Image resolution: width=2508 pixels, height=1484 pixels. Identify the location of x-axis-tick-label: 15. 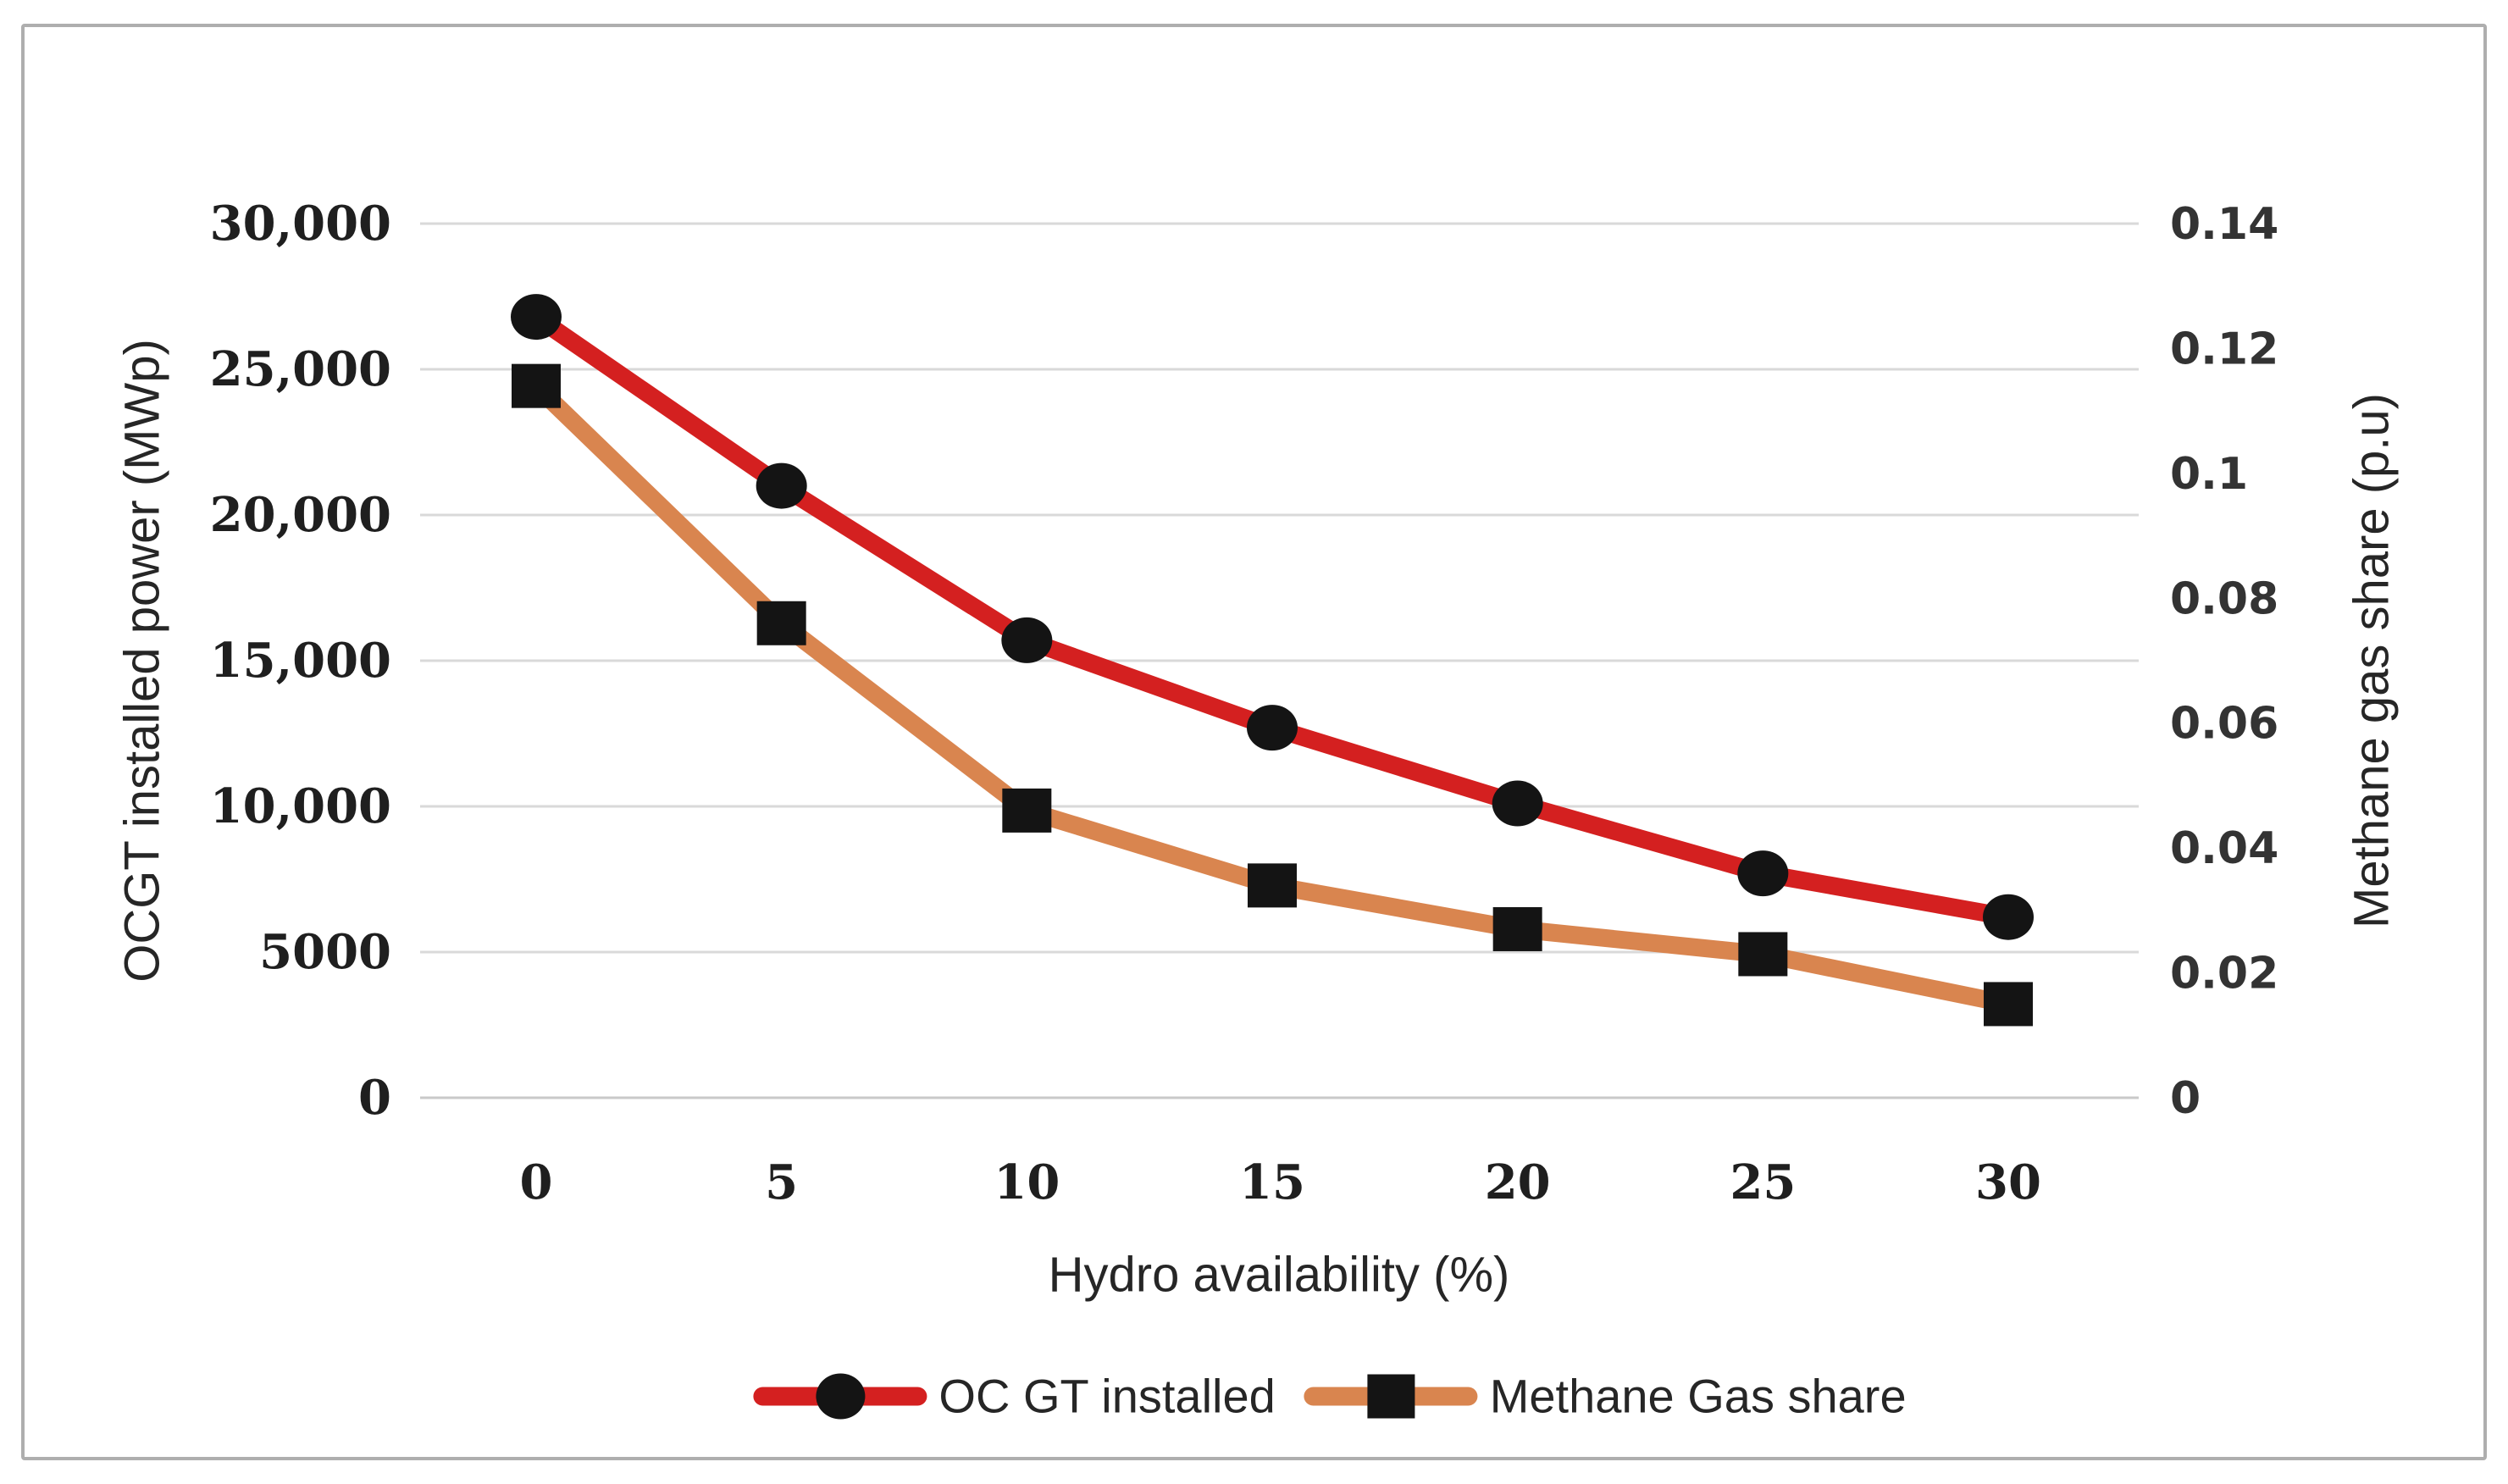
(1272, 1182).